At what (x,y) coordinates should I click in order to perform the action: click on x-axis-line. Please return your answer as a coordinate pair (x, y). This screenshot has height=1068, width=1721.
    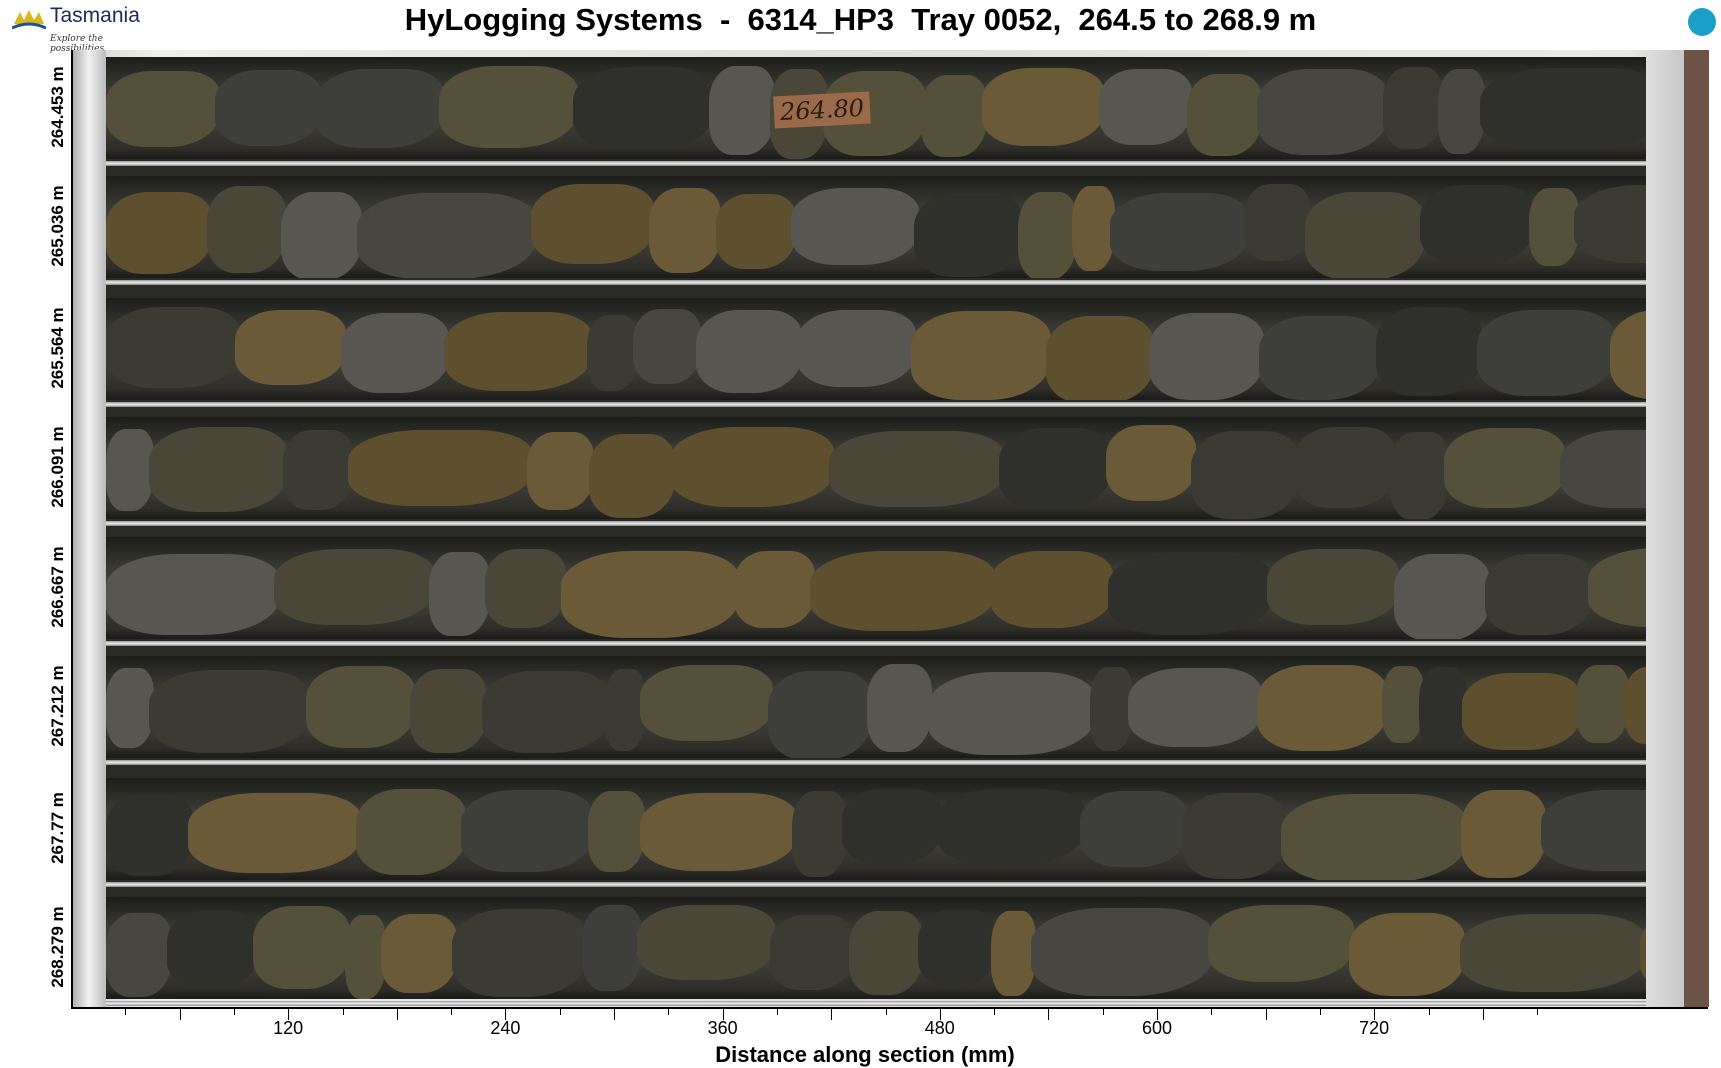
    Looking at the image, I should click on (889, 1008).